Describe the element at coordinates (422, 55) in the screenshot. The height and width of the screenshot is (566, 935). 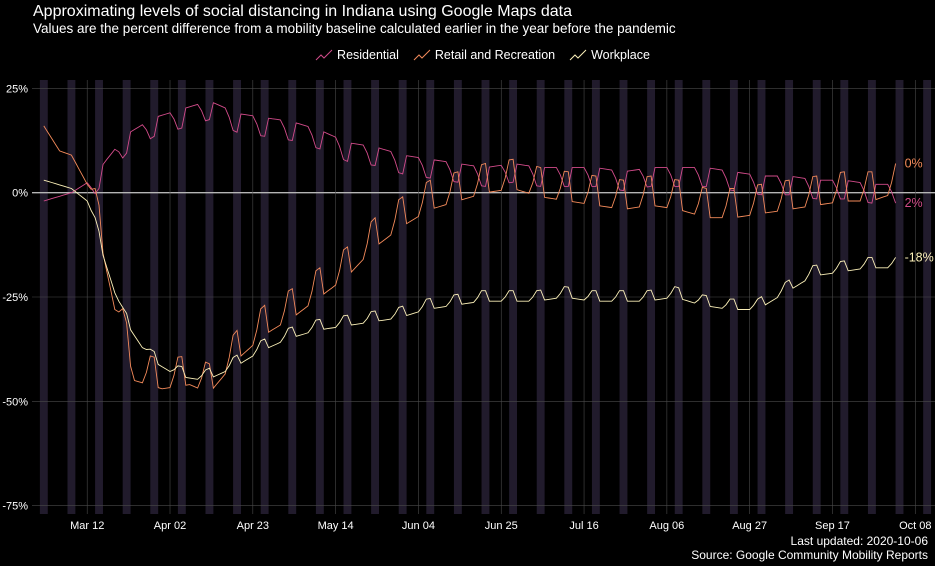
I see `legend-key-retail` at that location.